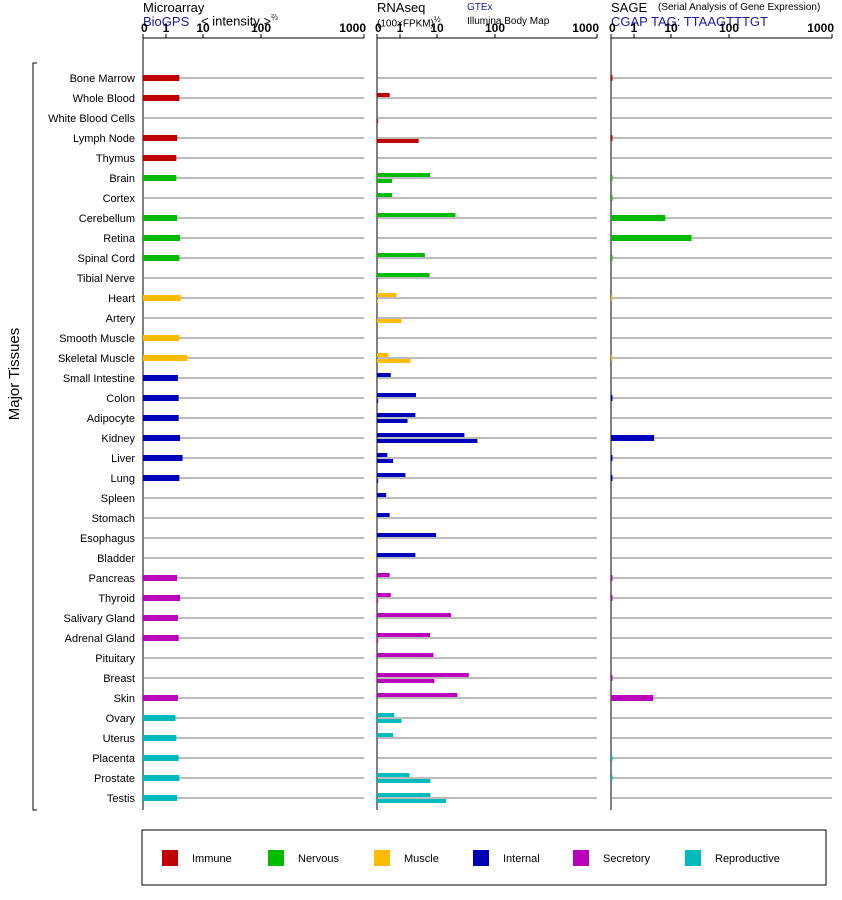 The image size is (842, 900). What do you see at coordinates (212, 859) in the screenshot?
I see `legend-label-immune: Immune` at bounding box center [212, 859].